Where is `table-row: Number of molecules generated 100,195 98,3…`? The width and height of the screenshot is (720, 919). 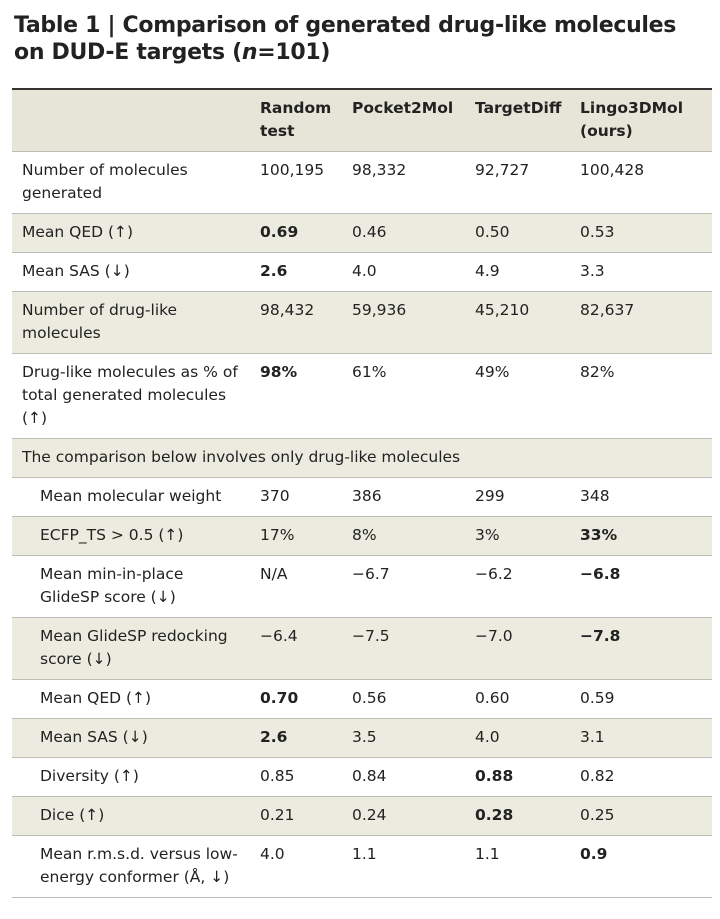 table-row: Number of molecules generated 100,195 98,3… is located at coordinates (362, 182).